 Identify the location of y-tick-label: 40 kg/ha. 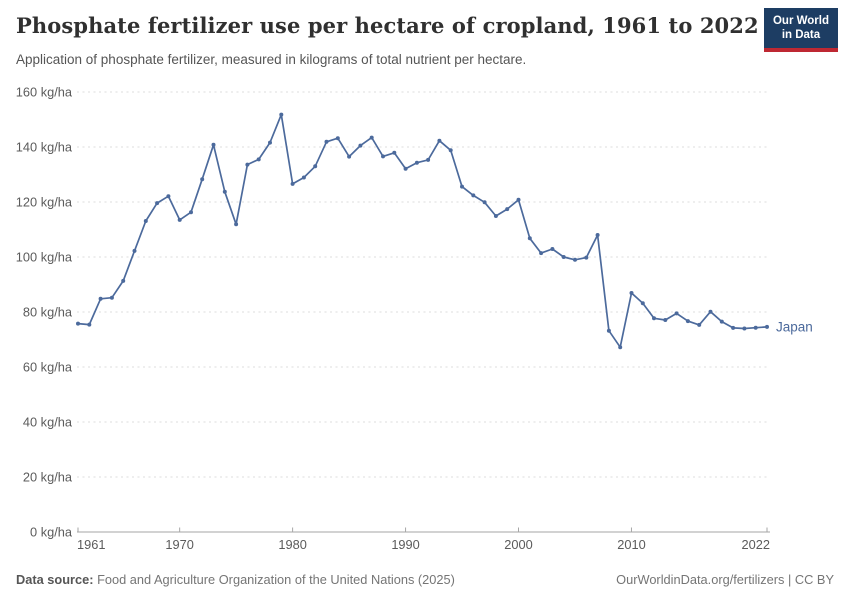
(48, 422).